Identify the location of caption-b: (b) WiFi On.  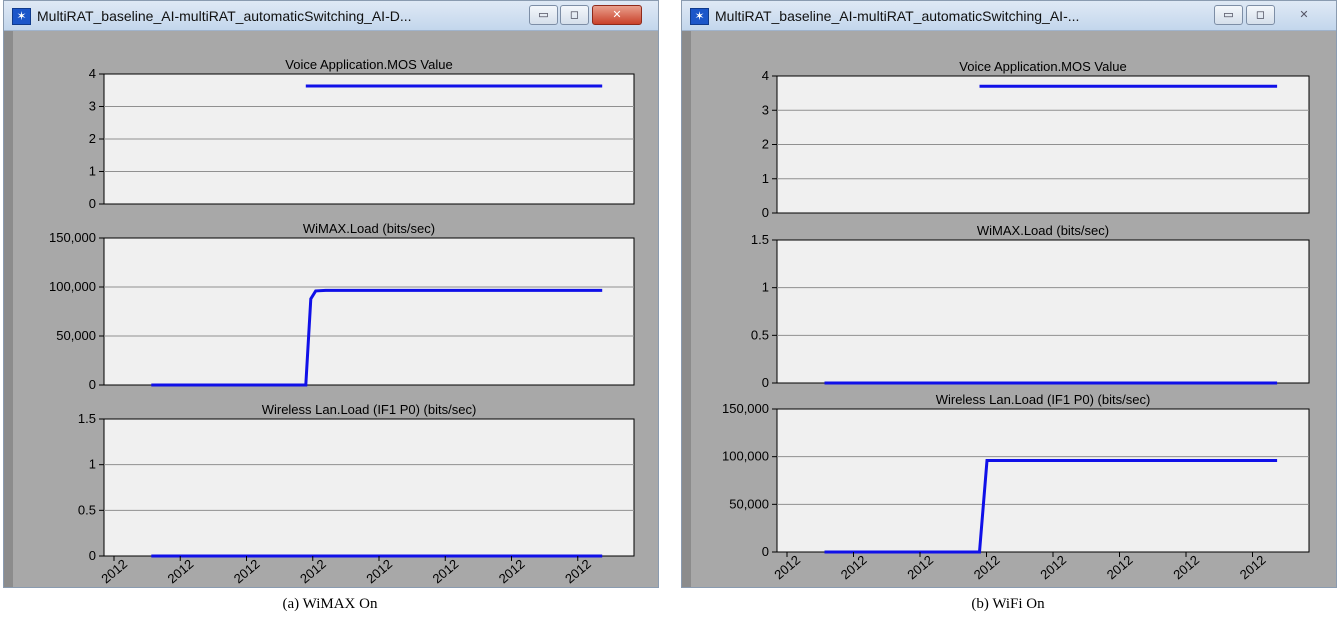
(1008, 604).